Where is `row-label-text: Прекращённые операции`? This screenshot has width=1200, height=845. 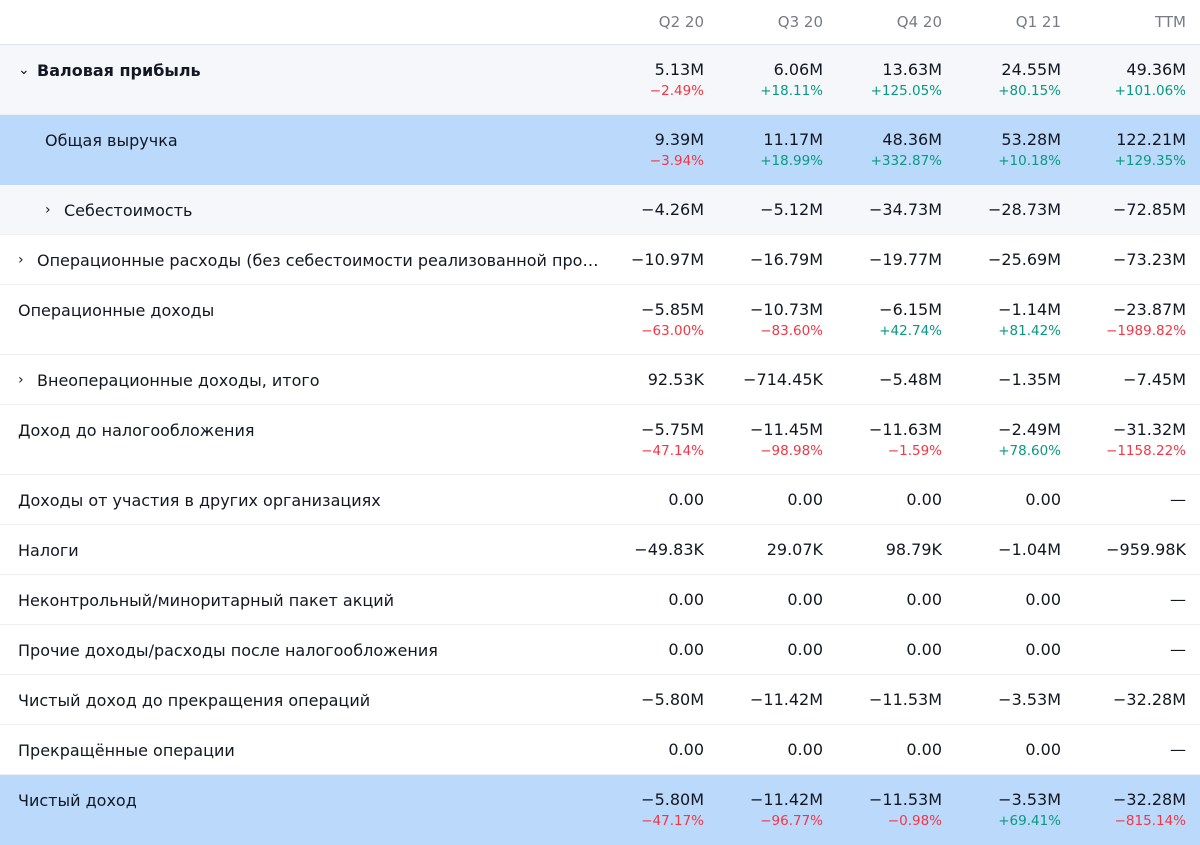
row-label-text: Прекращённые операции is located at coordinates (126, 750).